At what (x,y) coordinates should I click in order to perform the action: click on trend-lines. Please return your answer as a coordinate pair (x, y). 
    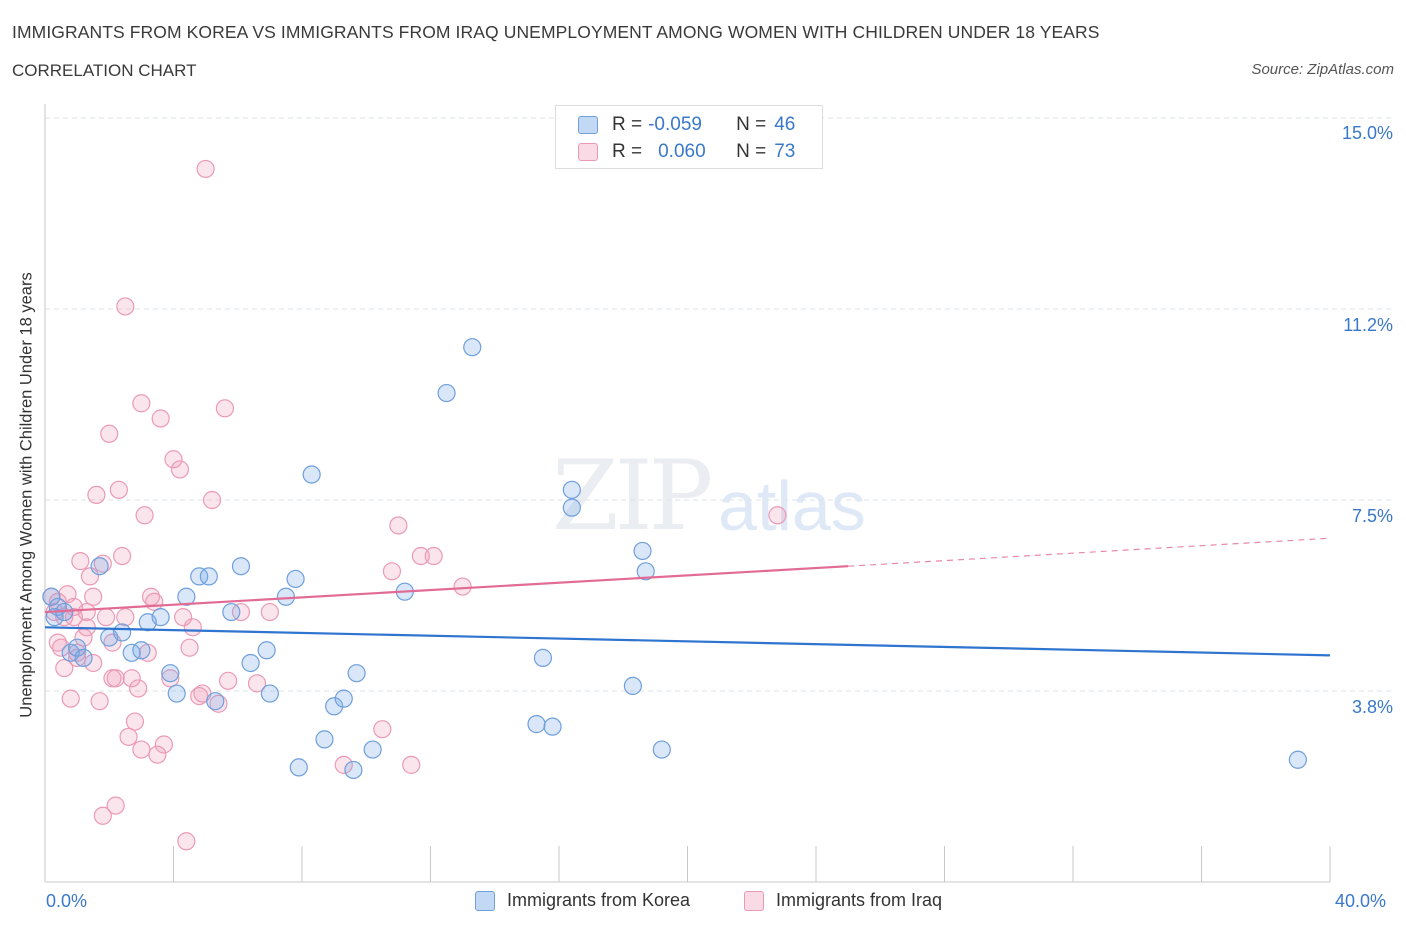
    Looking at the image, I should click on (687, 597).